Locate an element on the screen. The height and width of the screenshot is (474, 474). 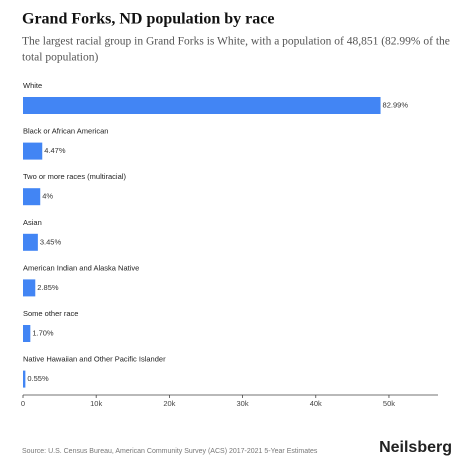
chart-subtitle: total population) is located at coordinates (60, 58).